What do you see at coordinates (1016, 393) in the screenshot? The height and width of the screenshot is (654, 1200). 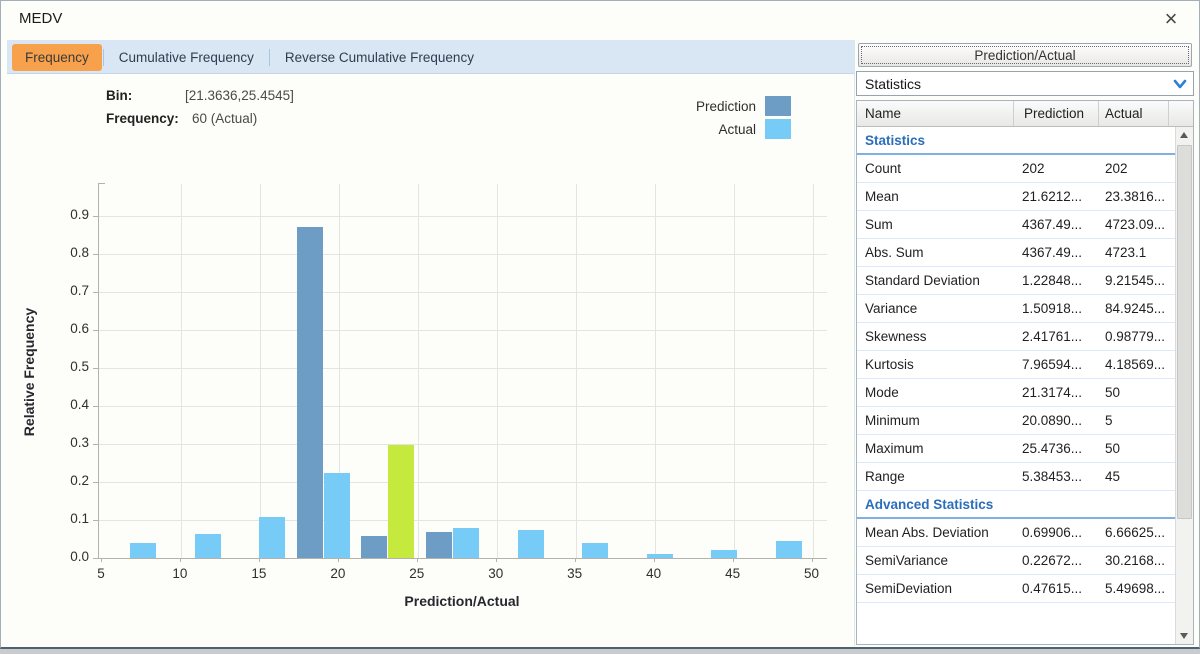 I see `table-row-mode: Mode 21.3174... 50` at bounding box center [1016, 393].